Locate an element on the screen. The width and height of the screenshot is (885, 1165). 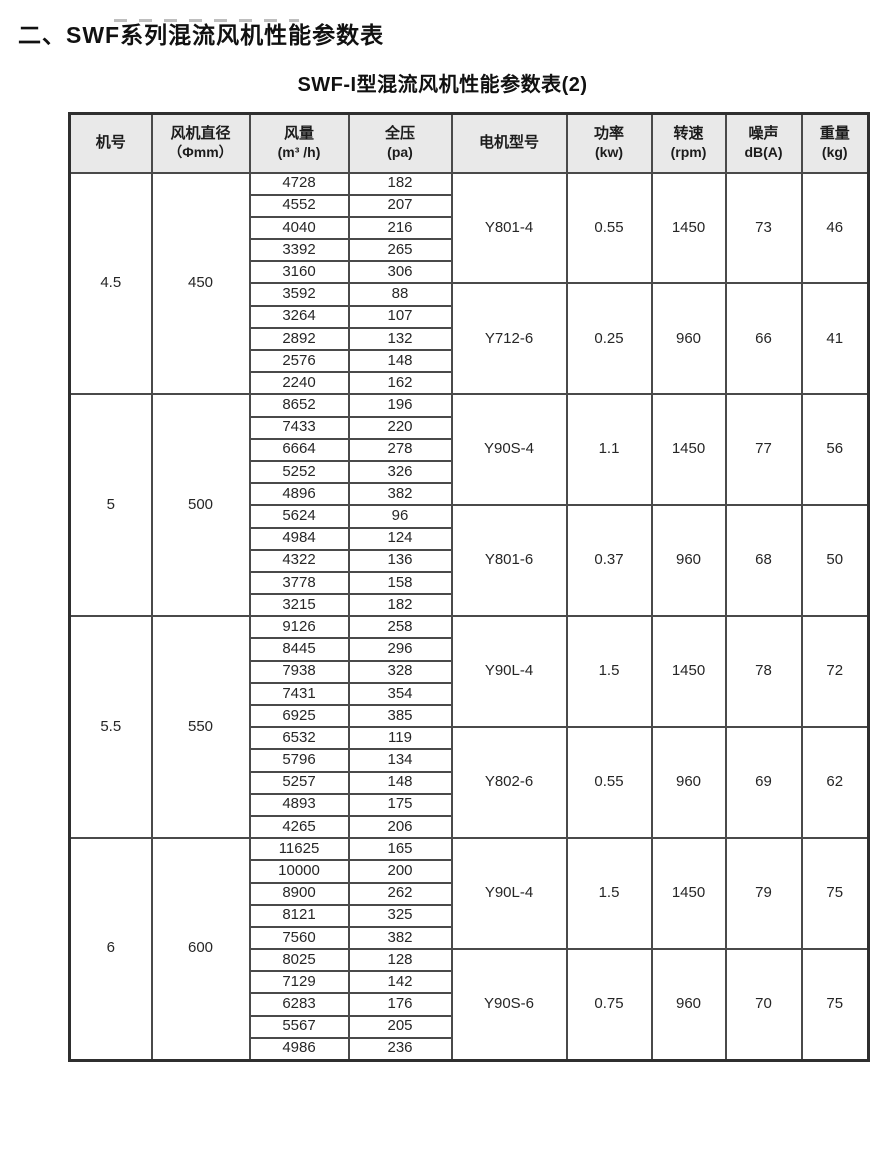
pressure-cell: 328 is located at coordinates (400, 671).